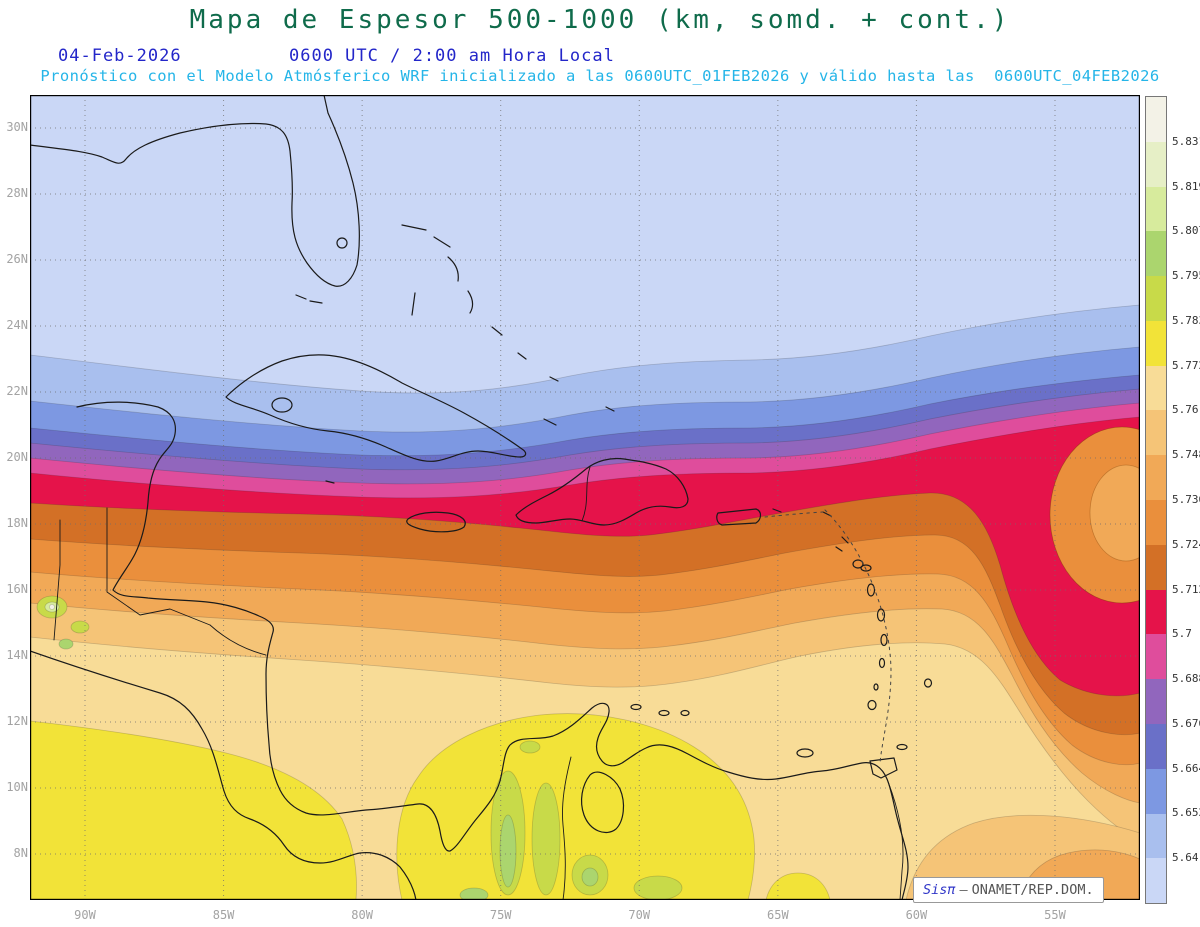 This screenshot has width=1200, height=927. Describe the element at coordinates (1186, 768) in the screenshot. I see `colorbar-tick-label: 5.664` at that location.